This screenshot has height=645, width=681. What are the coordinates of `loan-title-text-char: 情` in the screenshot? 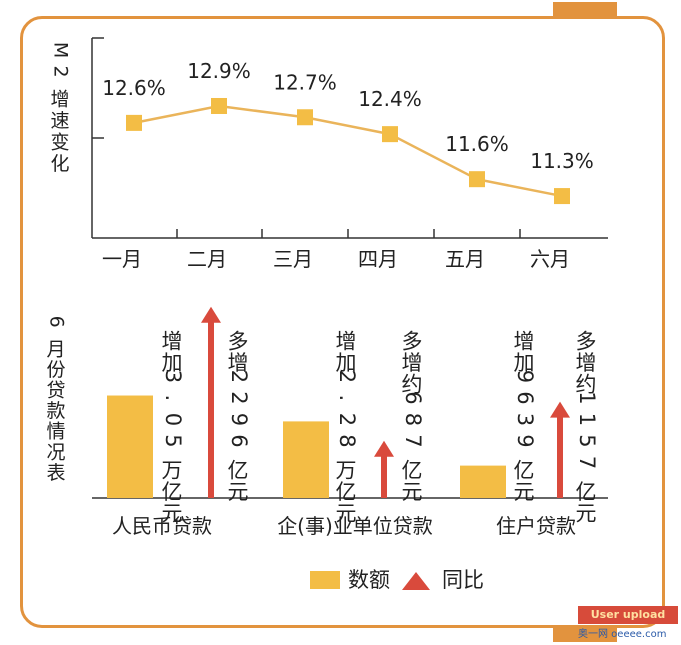 It's located at (55, 432).